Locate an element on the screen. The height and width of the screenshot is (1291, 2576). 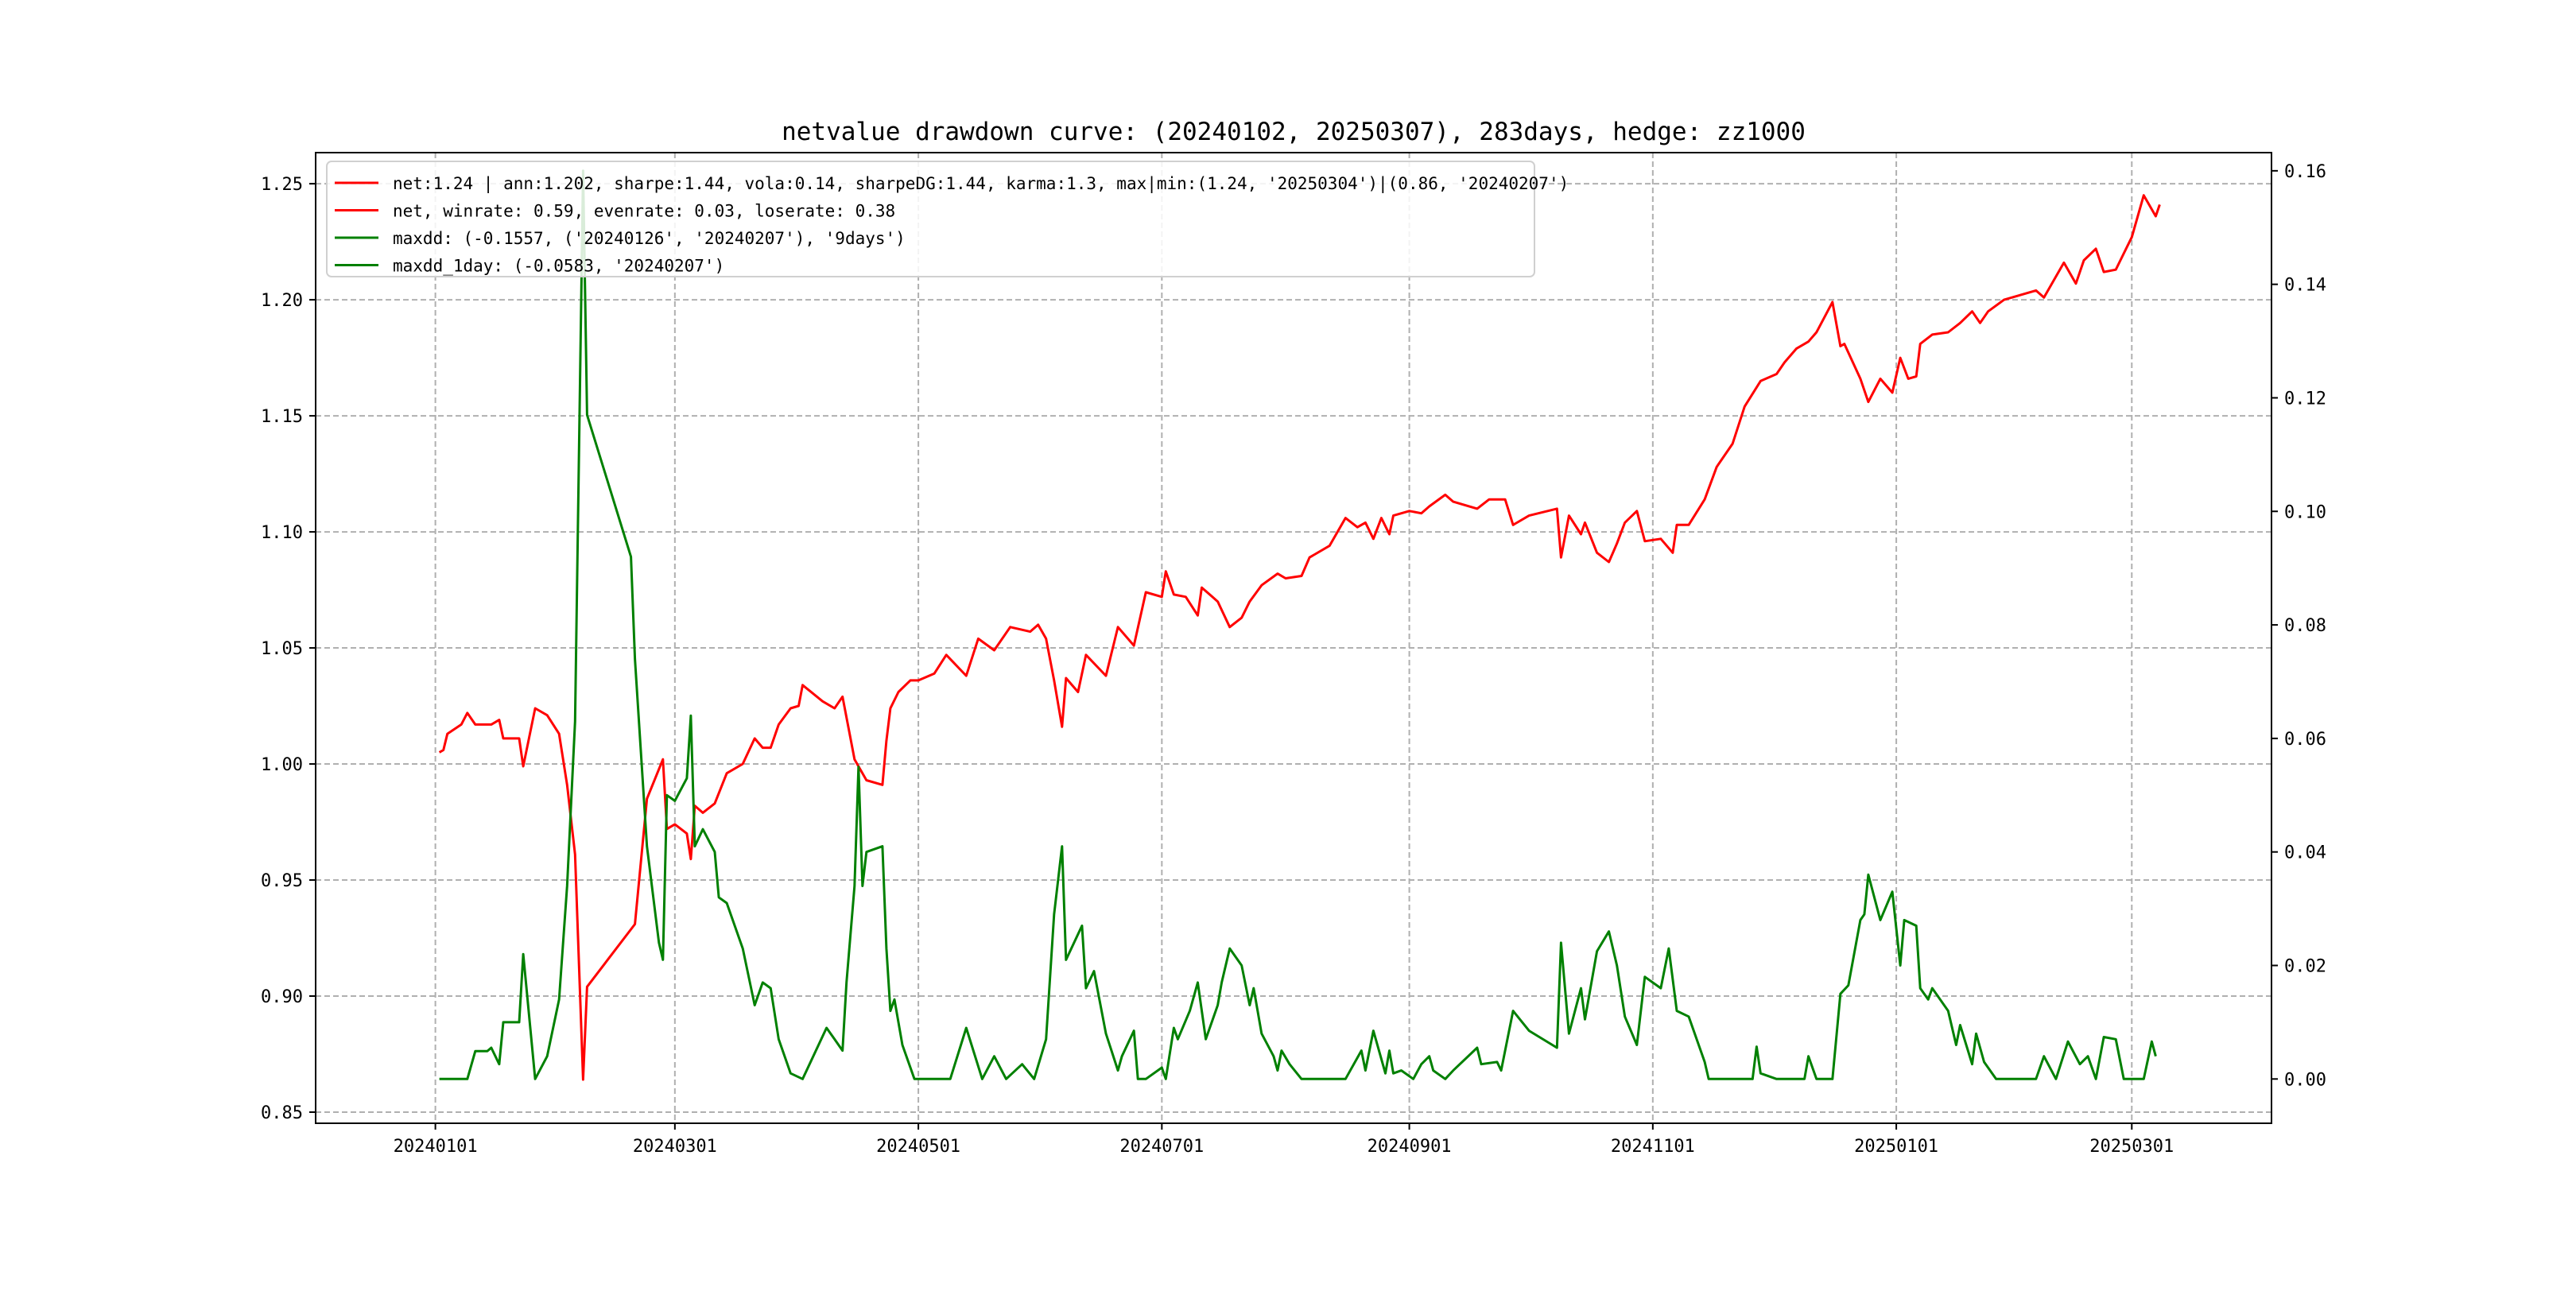
x-tick-label: 20240501 is located at coordinates (918, 1147).